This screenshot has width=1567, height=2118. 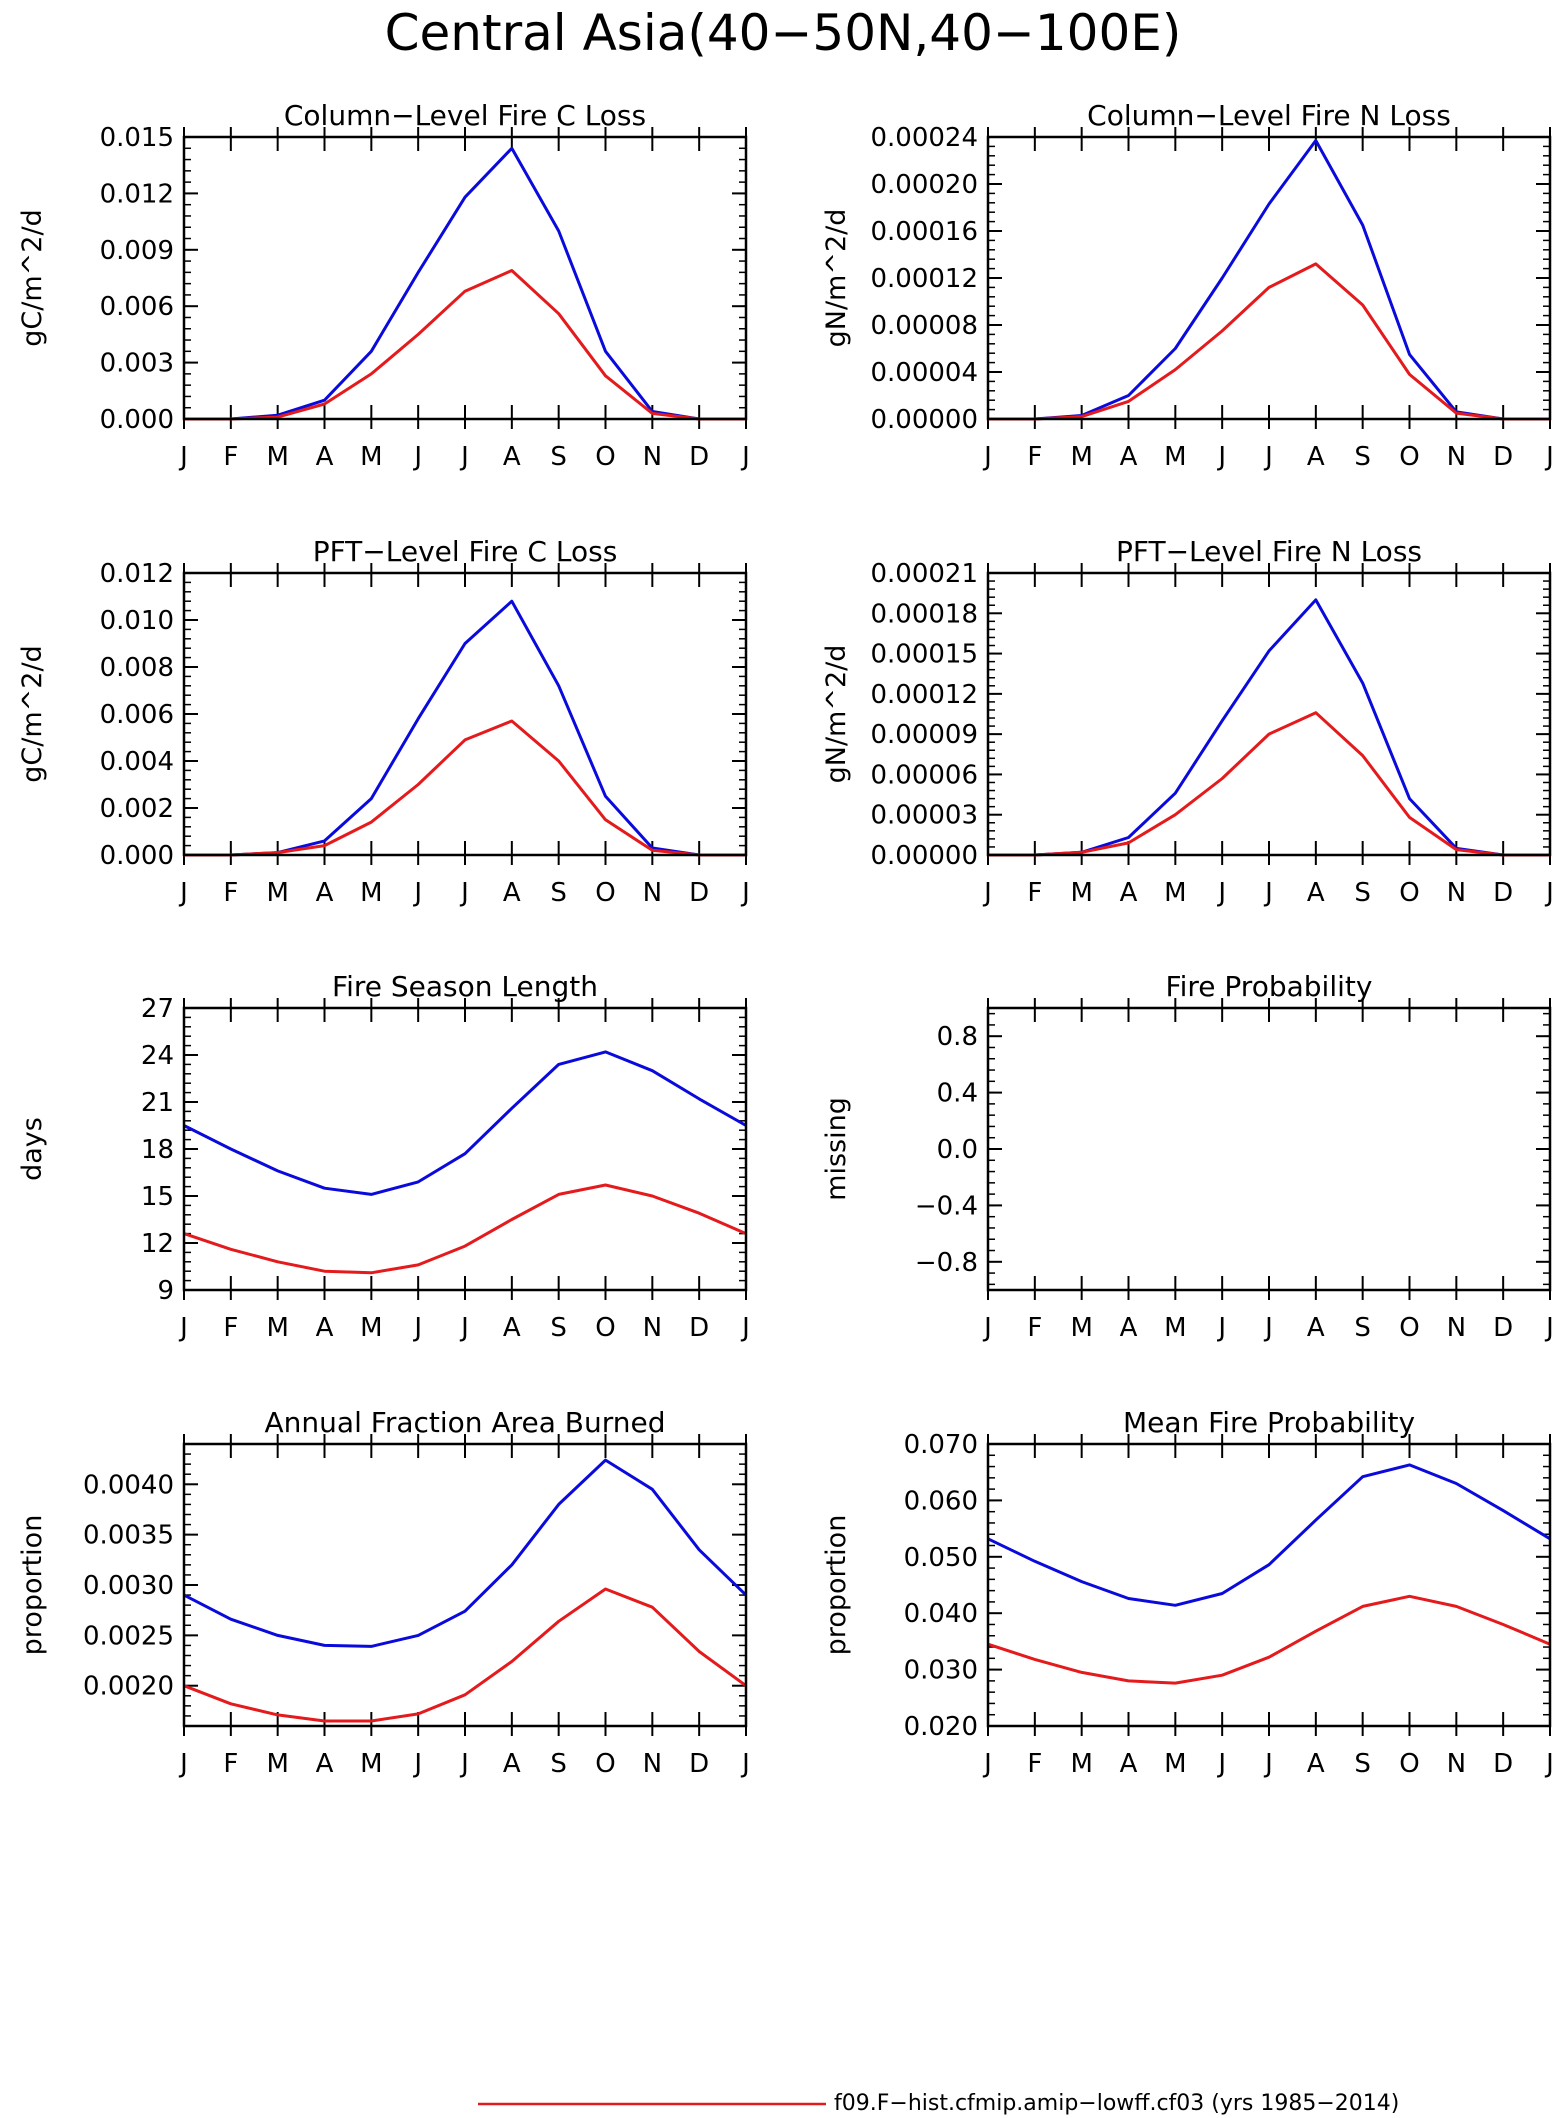 What do you see at coordinates (32, 277) in the screenshot?
I see `y-axis-label: gC/m^2/d` at bounding box center [32, 277].